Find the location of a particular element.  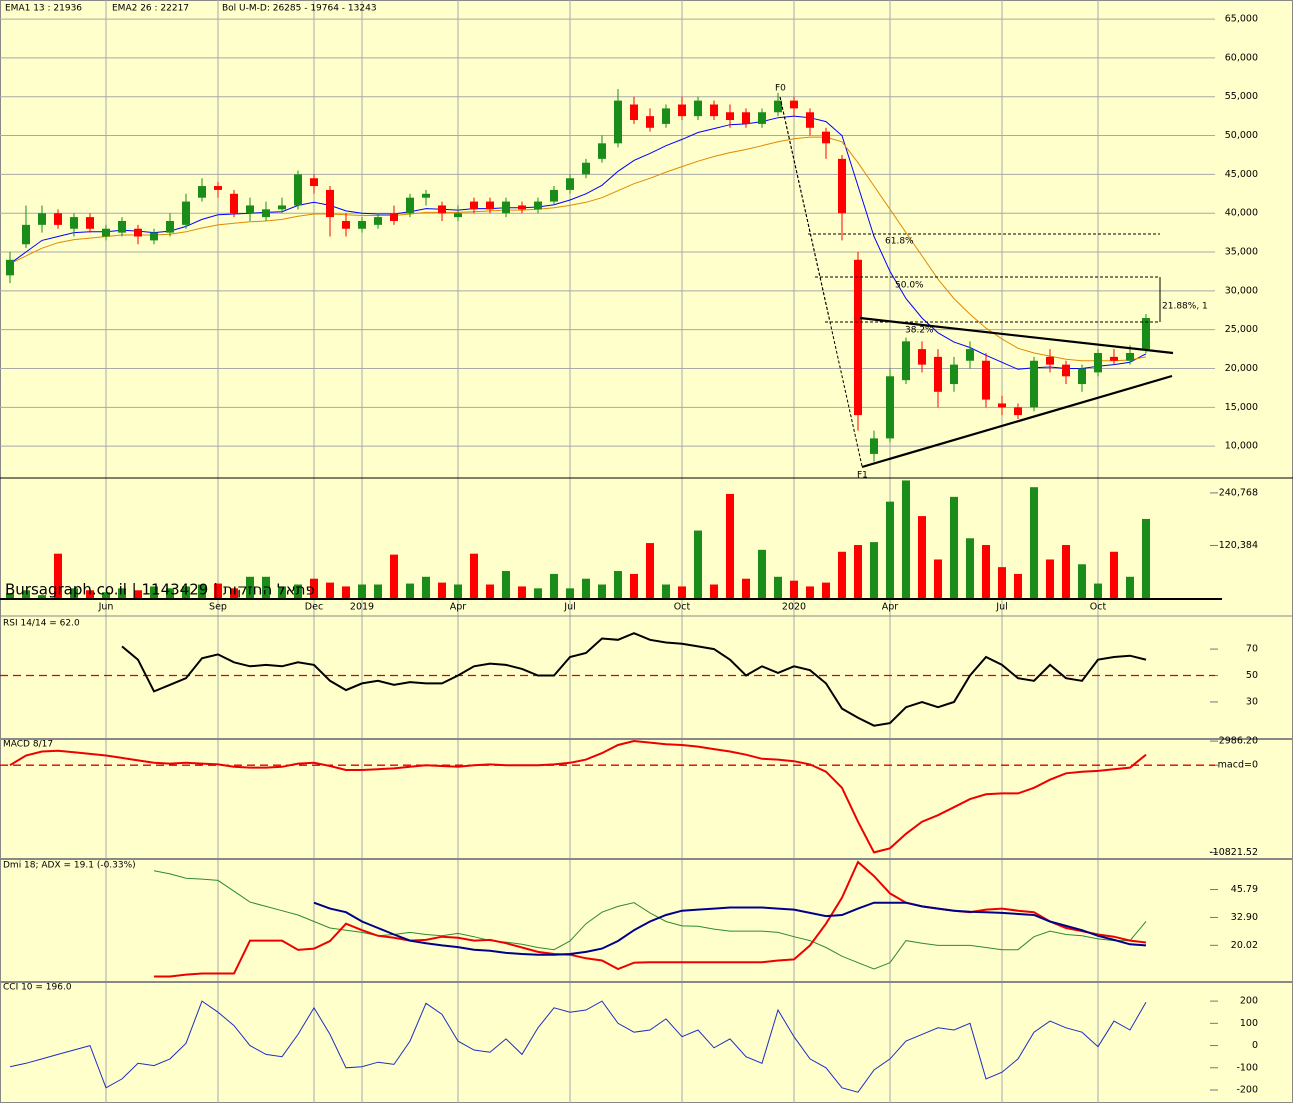

y-tick-label: 20,000 is located at coordinates (1241, 368).